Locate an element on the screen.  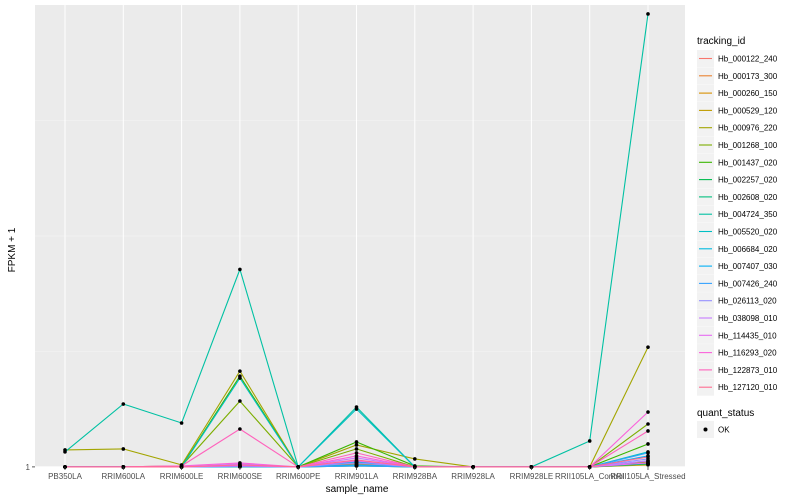
y-axis-title: FPKM + 1 is located at coordinates (12, 249).